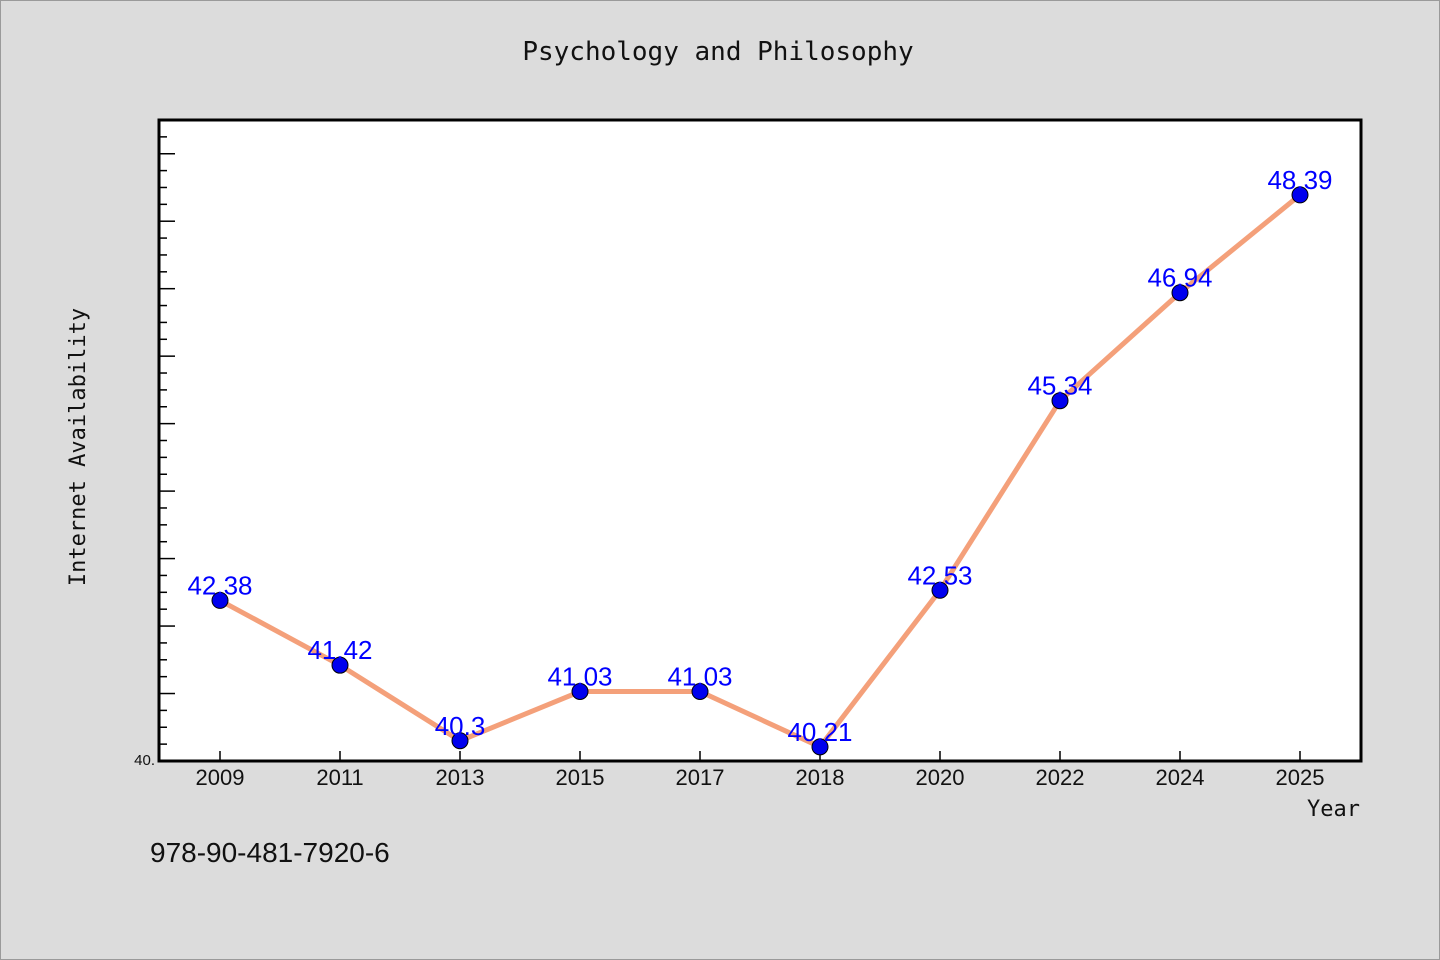 Image resolution: width=1440 pixels, height=960 pixels. Describe the element at coordinates (820, 777) in the screenshot. I see `x-tick-label: 2018` at that location.